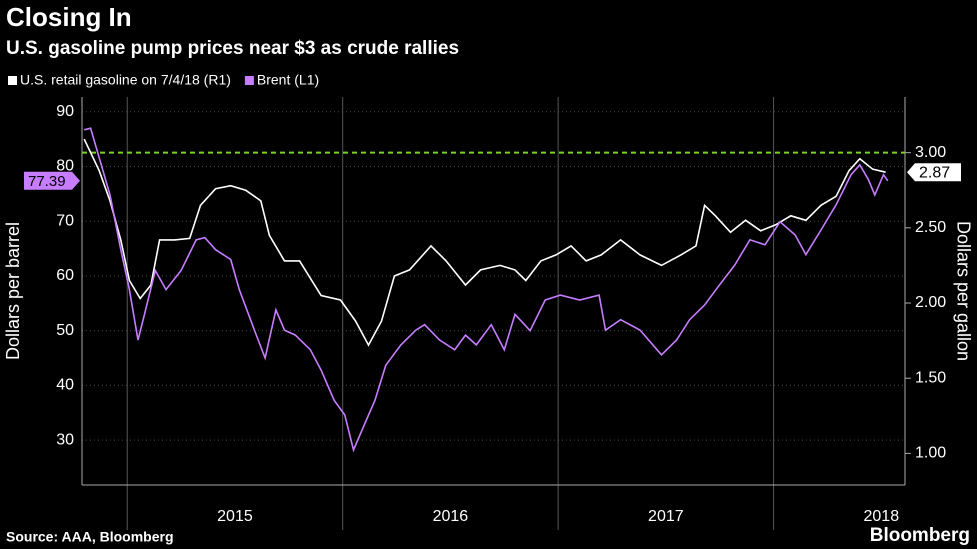 The image size is (977, 549). I want to click on source: Source: AAA, Bloomberg, so click(90, 537).